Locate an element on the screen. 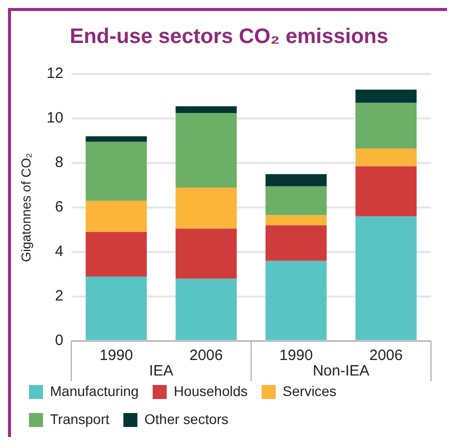 Image resolution: width=449 pixels, height=448 pixels. y-tick-label: 10 is located at coordinates (55, 118).